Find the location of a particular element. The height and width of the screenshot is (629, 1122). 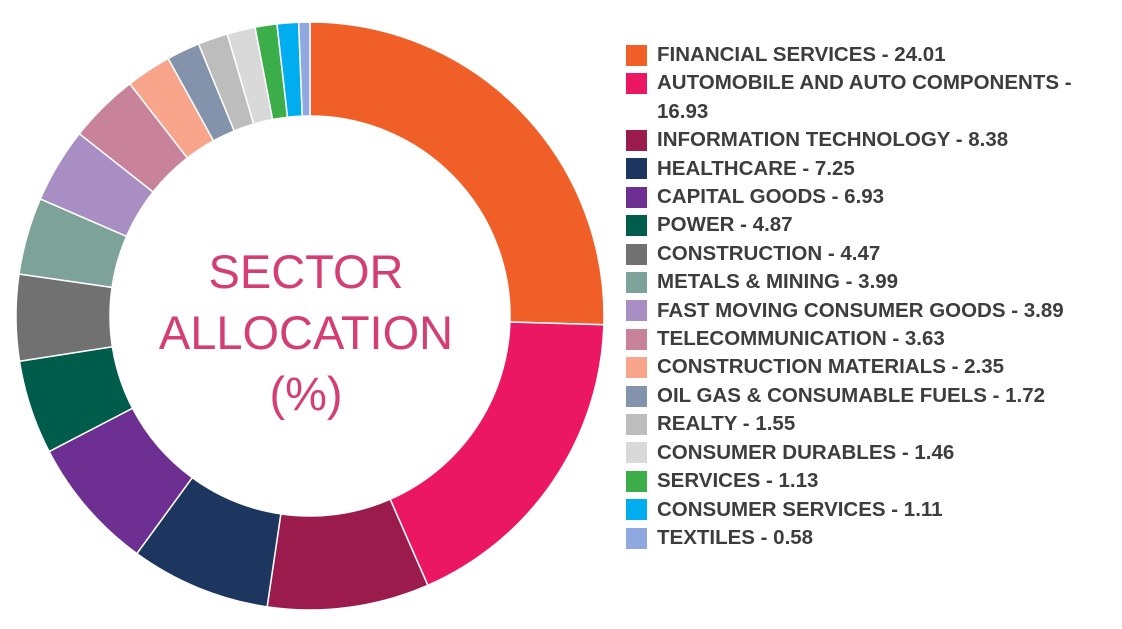

legend-item: POWER - 4.87 is located at coordinates (871, 225).